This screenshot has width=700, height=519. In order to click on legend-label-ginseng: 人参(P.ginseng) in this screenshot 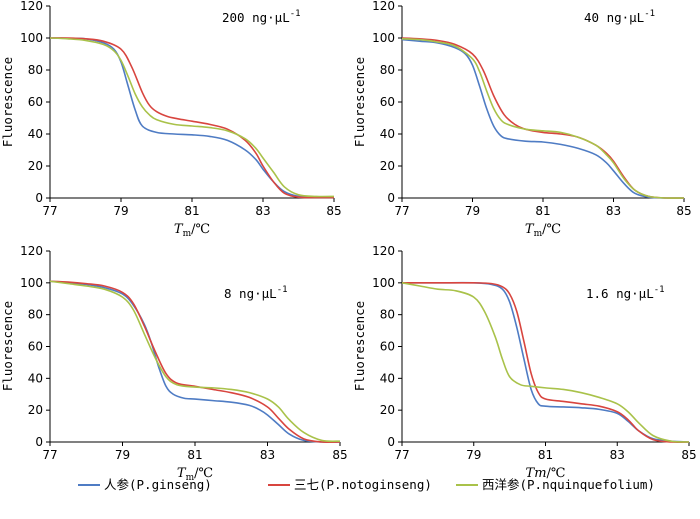, I will do `click(158, 484)`.